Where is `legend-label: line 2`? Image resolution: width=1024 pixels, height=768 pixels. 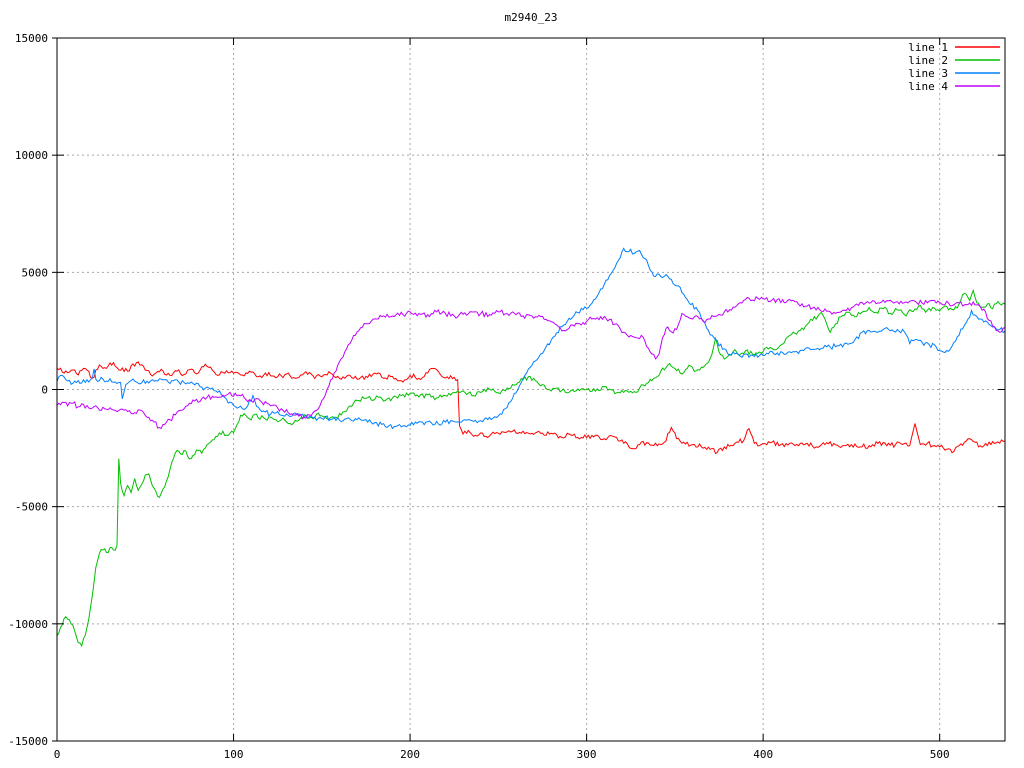 legend-label: line 2 is located at coordinates (928, 60).